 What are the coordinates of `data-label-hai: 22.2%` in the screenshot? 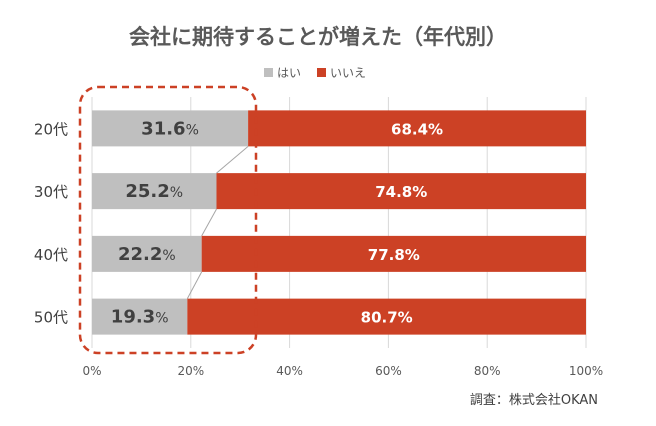 It's located at (147, 254).